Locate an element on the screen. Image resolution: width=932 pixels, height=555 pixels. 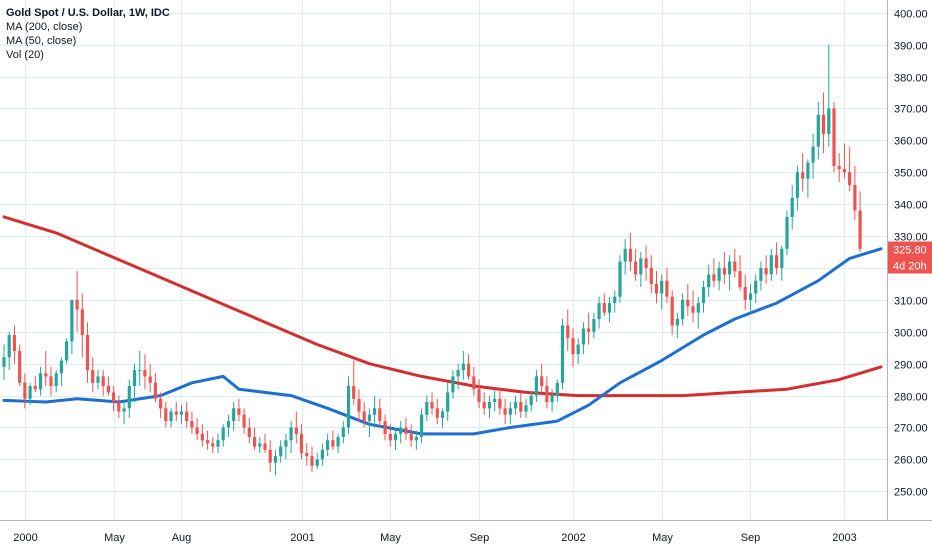
y-tick-label: 370.00 is located at coordinates (911, 110).